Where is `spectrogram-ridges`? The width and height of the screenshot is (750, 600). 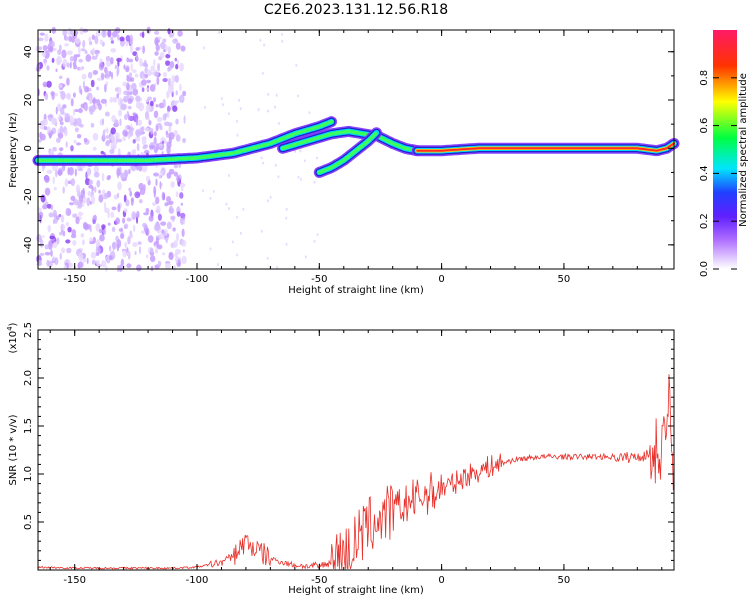
spectrogram-ridges is located at coordinates (356, 147).